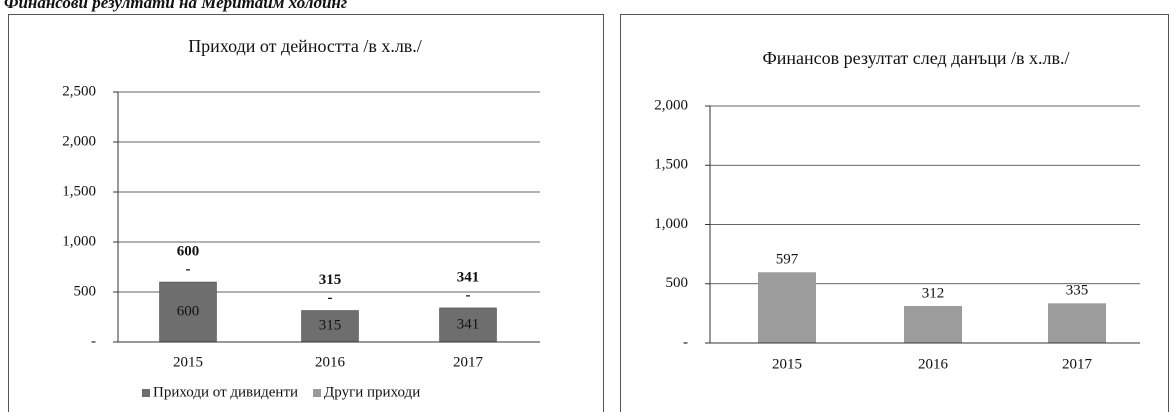 The image size is (1174, 412). Describe the element at coordinates (79, 91) in the screenshot. I see `y-tick-label: 2,500` at that location.